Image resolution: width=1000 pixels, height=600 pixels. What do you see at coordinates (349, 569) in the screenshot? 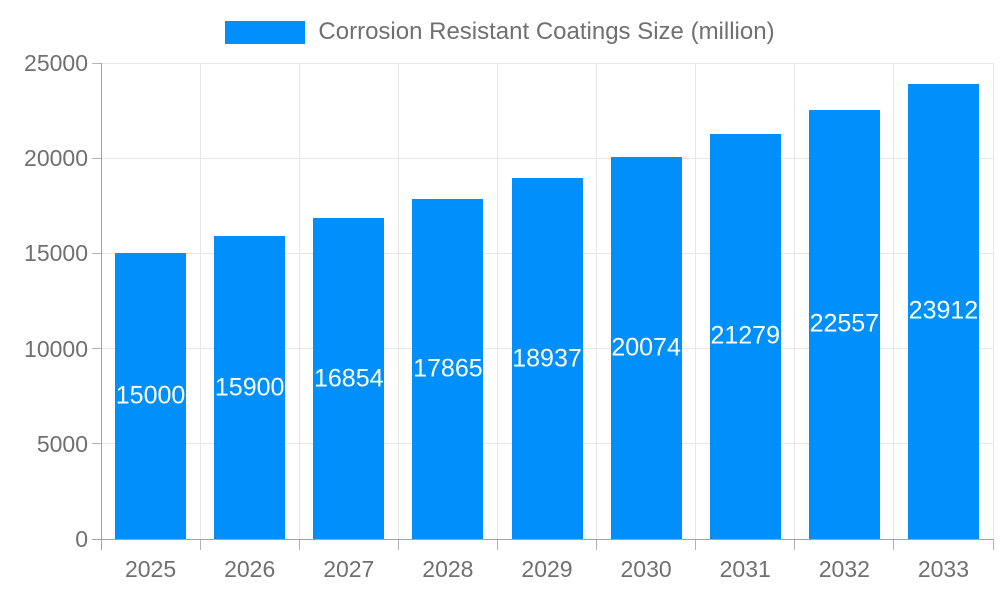
I see `x-axis-label: 2027` at bounding box center [349, 569].